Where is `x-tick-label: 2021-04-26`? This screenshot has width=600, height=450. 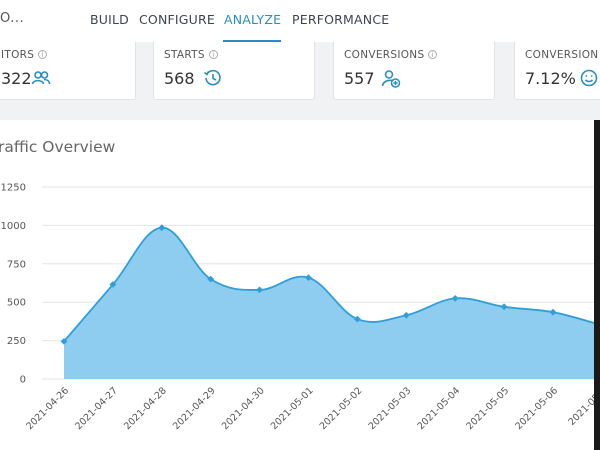 x-tick-label: 2021-04-26 is located at coordinates (47, 408).